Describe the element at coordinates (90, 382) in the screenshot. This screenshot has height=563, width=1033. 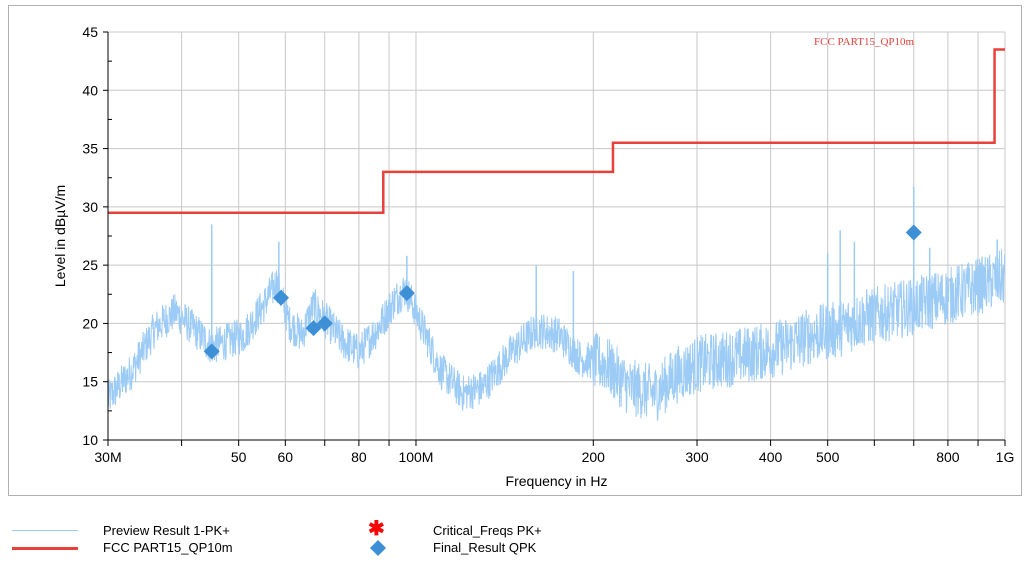
I see `y-tick-label: 15` at that location.